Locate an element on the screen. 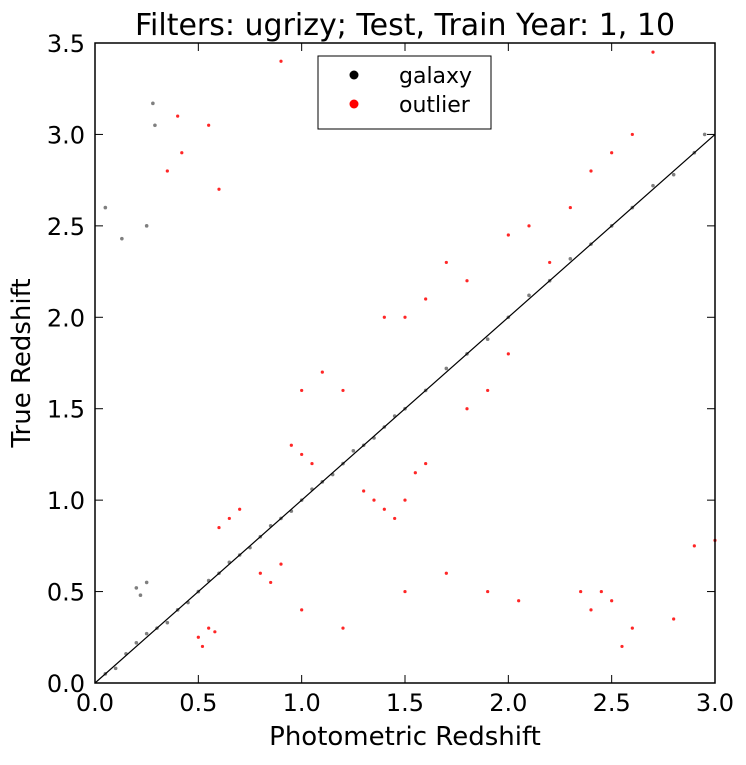 The height and width of the screenshot is (765, 746). y-tick-label: 0.0 is located at coordinates (66, 684).